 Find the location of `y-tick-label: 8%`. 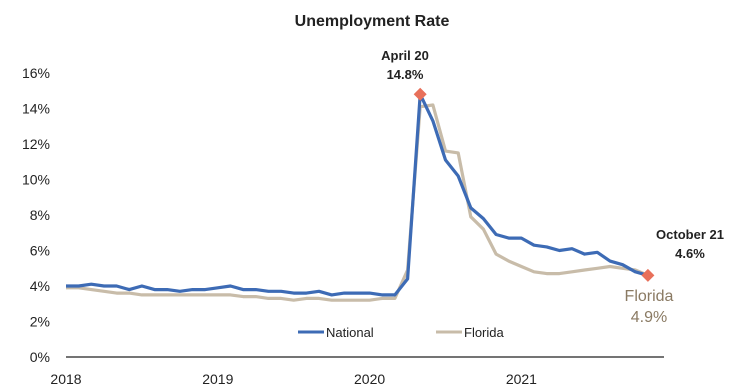

y-tick-label: 8% is located at coordinates (40, 215).